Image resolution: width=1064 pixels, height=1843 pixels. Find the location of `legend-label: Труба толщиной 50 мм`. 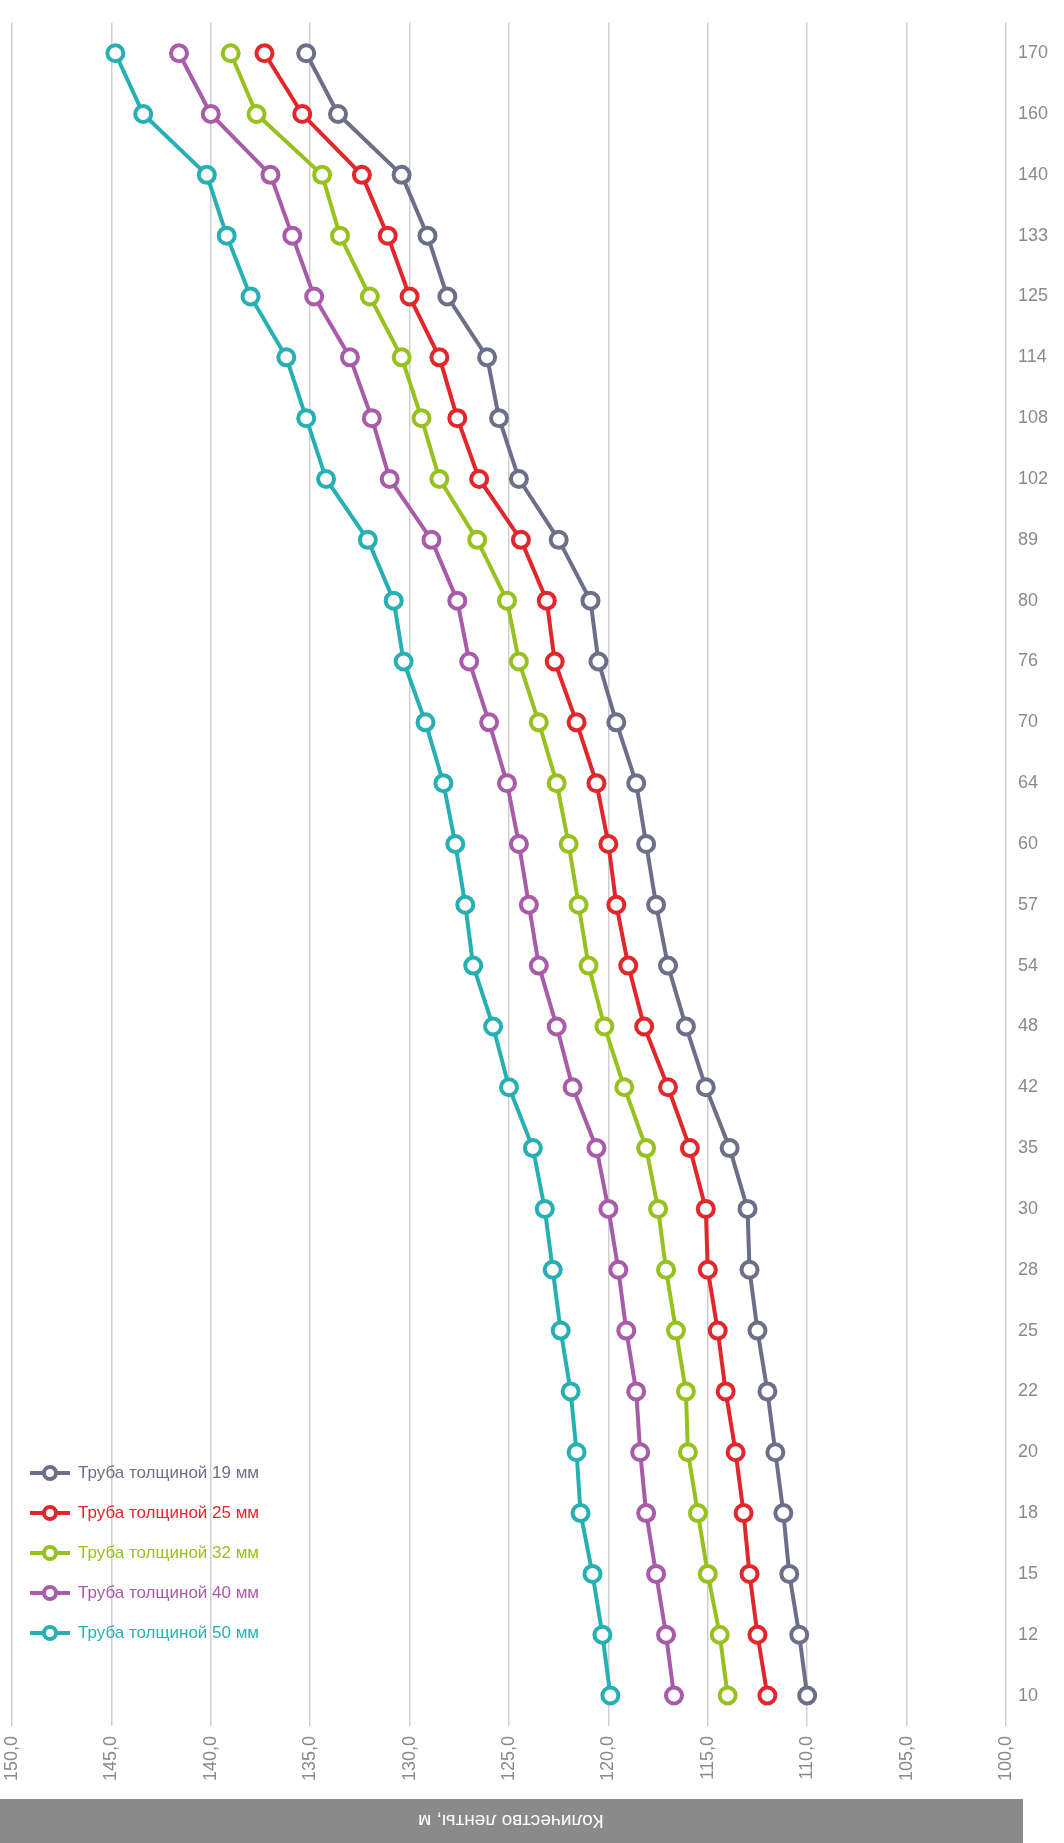

legend-label: Труба толщиной 50 мм is located at coordinates (169, 1633).